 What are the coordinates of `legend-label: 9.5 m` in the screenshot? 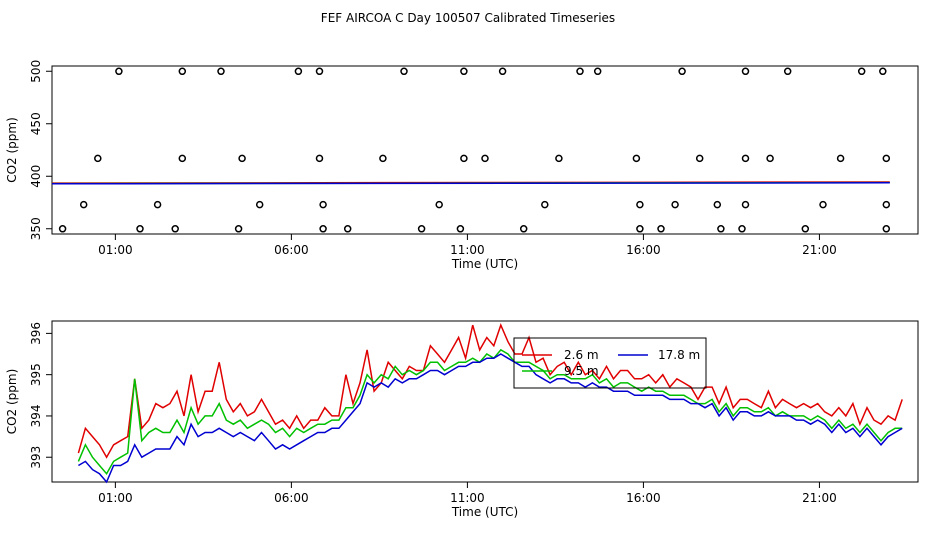 It's located at (581, 371).